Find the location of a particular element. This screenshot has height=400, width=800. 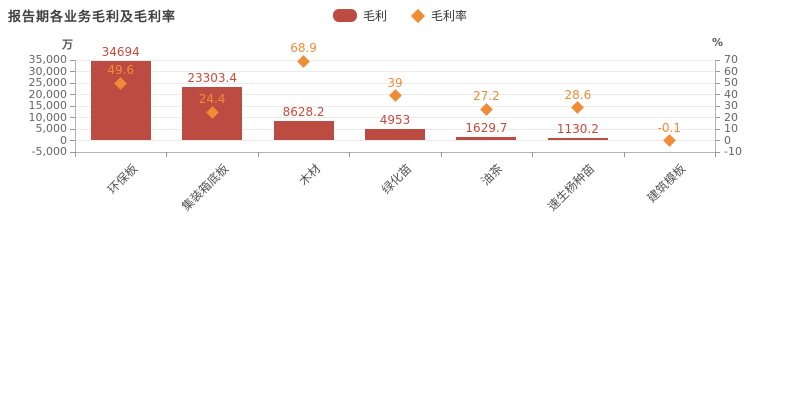

left-axis-unit: 万 is located at coordinates (67, 44).